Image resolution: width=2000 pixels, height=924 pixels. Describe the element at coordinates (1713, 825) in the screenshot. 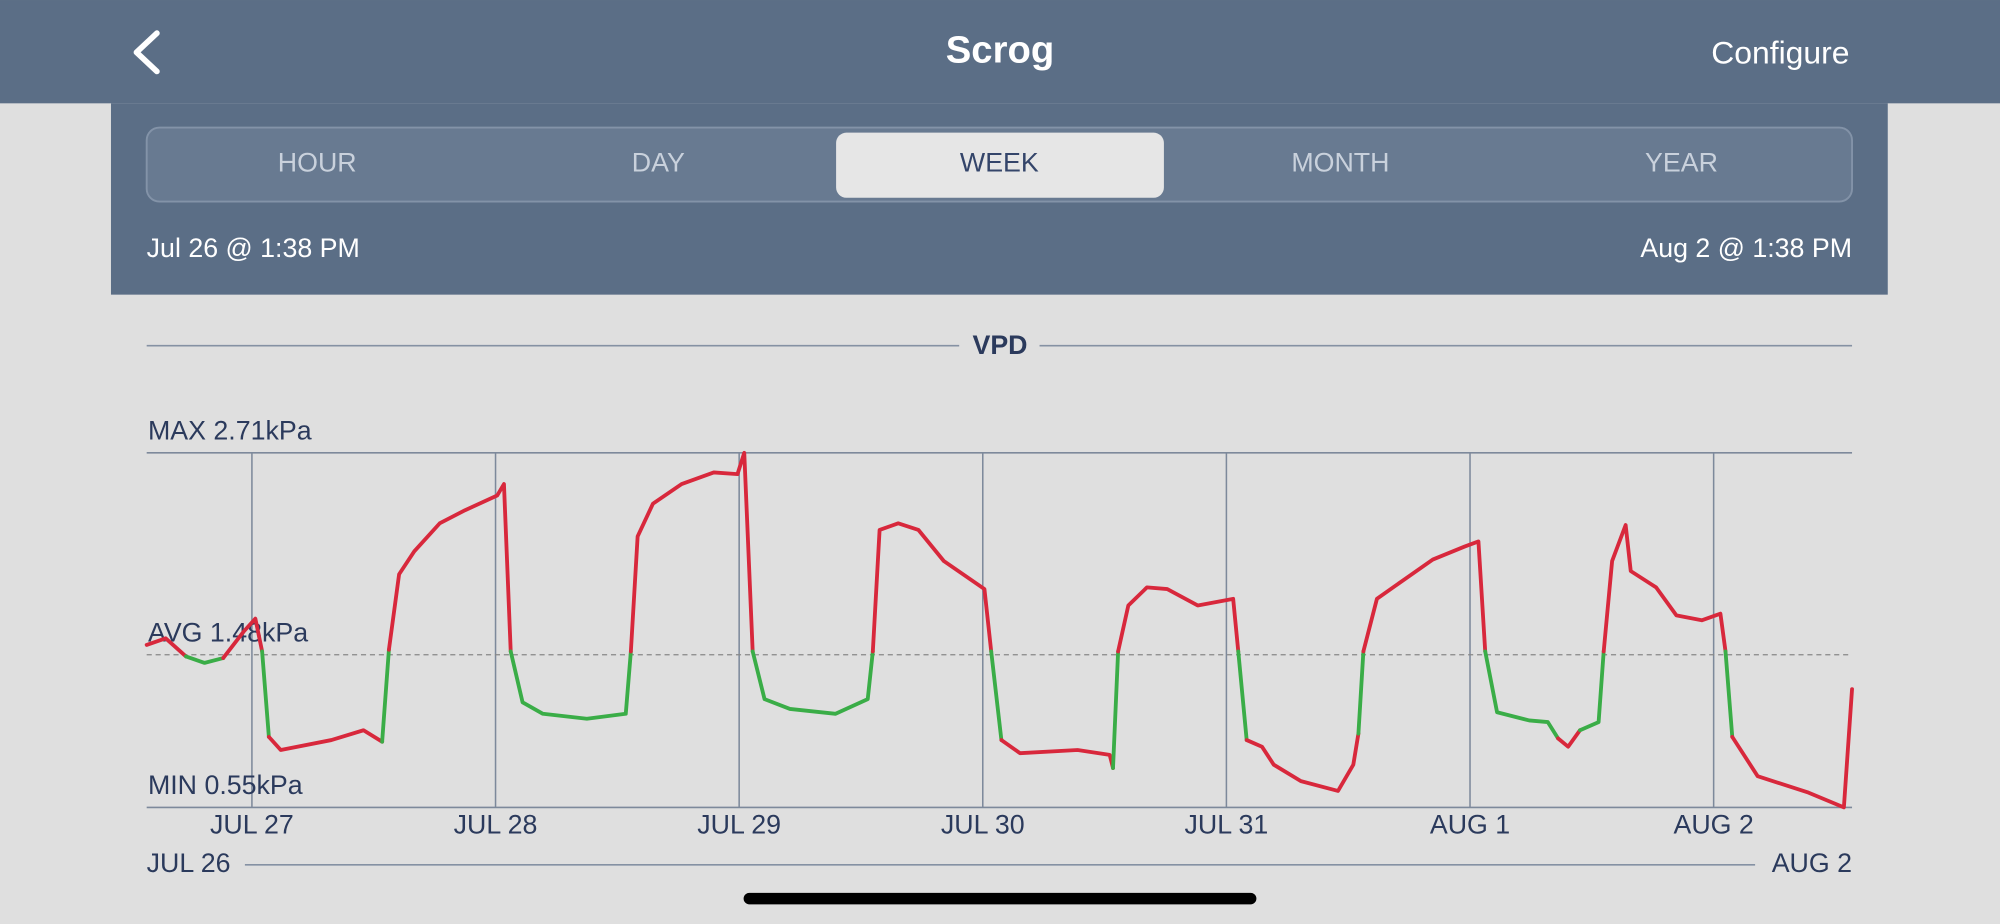

I see `x-tick-label: AUG 2` at that location.